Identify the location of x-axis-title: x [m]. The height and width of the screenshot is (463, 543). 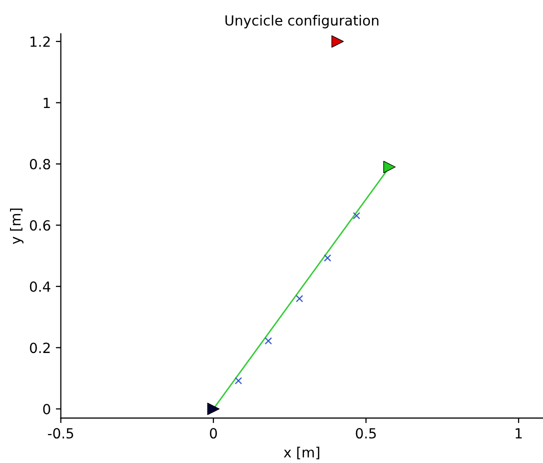
(302, 453).